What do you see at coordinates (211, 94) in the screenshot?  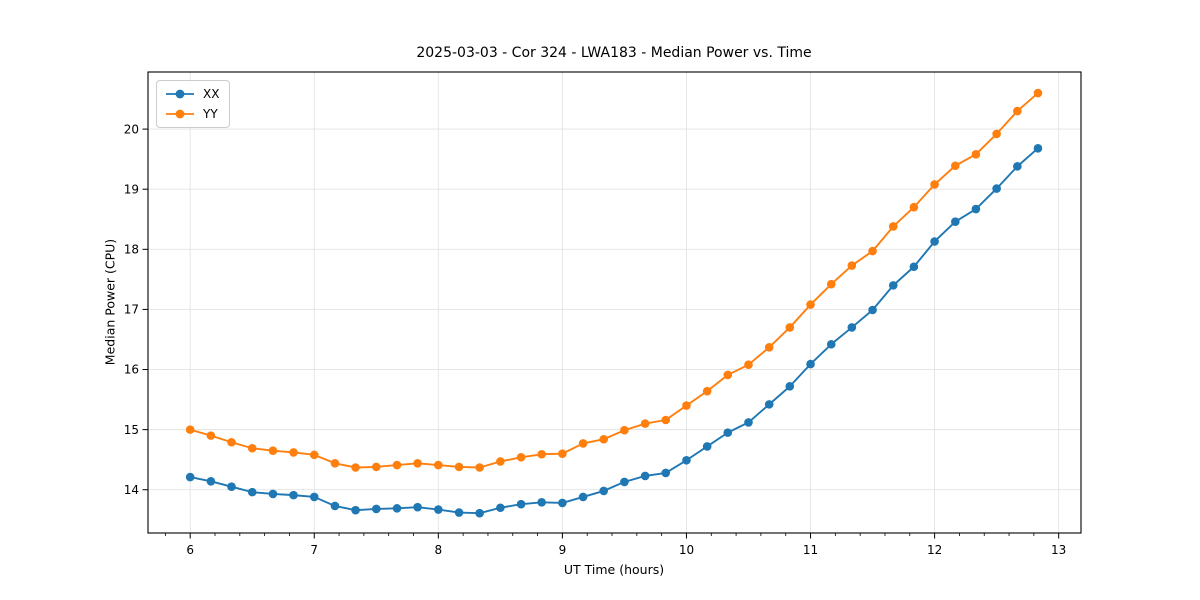 I see `legend-label-xx: XX` at bounding box center [211, 94].